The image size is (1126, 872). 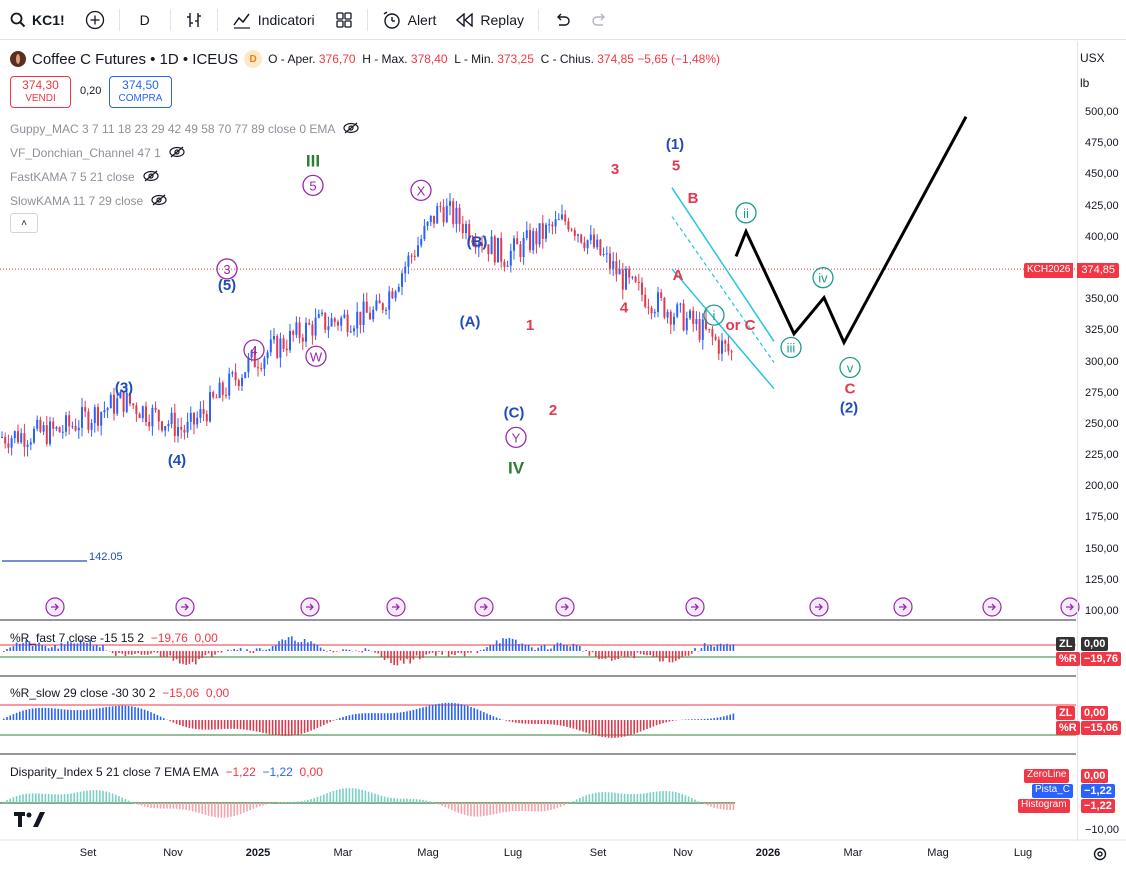 What do you see at coordinates (24, 223) in the screenshot?
I see `collapse-indicators-button: ˄` at bounding box center [24, 223].